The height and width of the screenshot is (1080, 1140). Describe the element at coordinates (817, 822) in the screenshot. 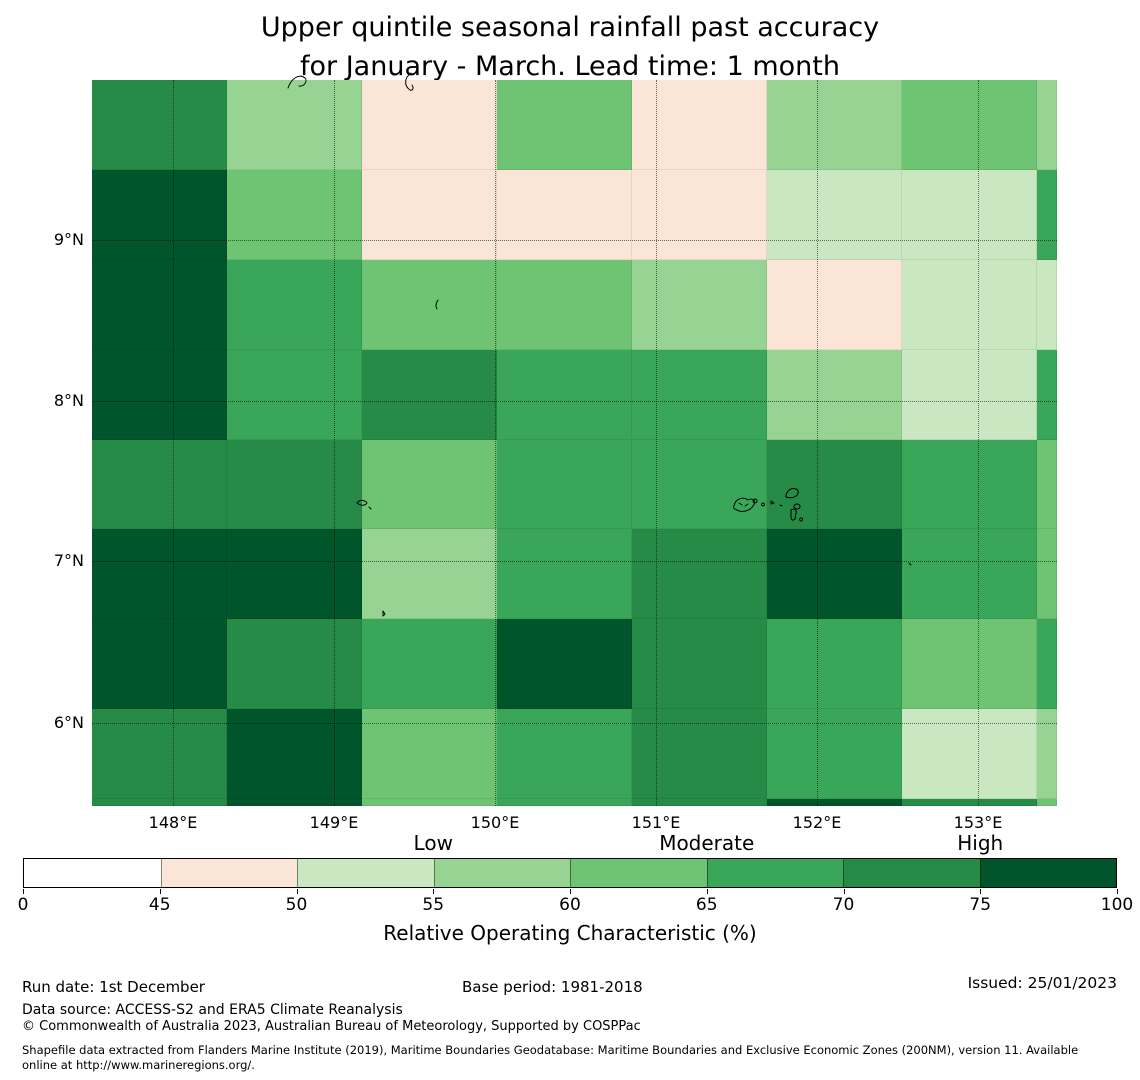

I see `x-tick-label: 152°E` at that location.